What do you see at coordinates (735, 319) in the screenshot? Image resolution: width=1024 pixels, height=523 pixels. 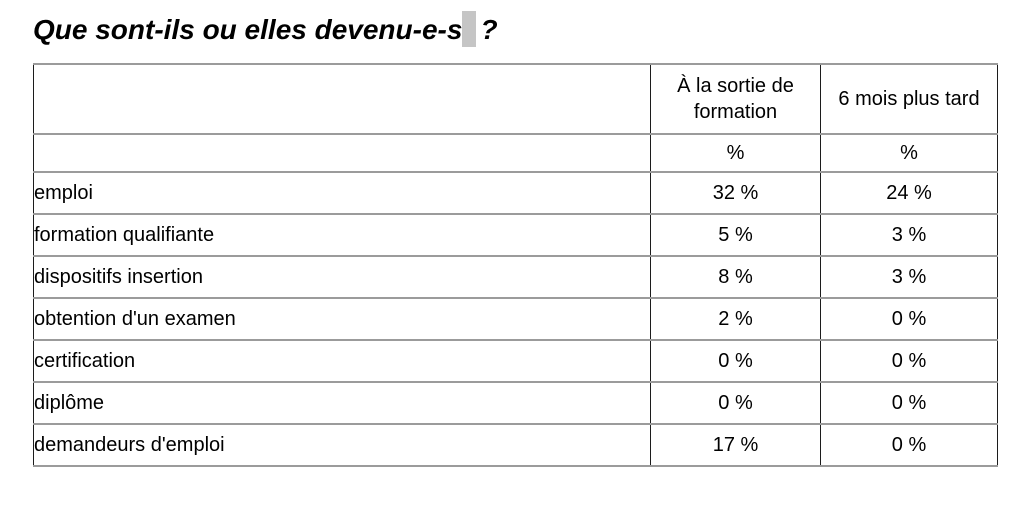 I see `value-cell-sortie: 2 %` at bounding box center [735, 319].